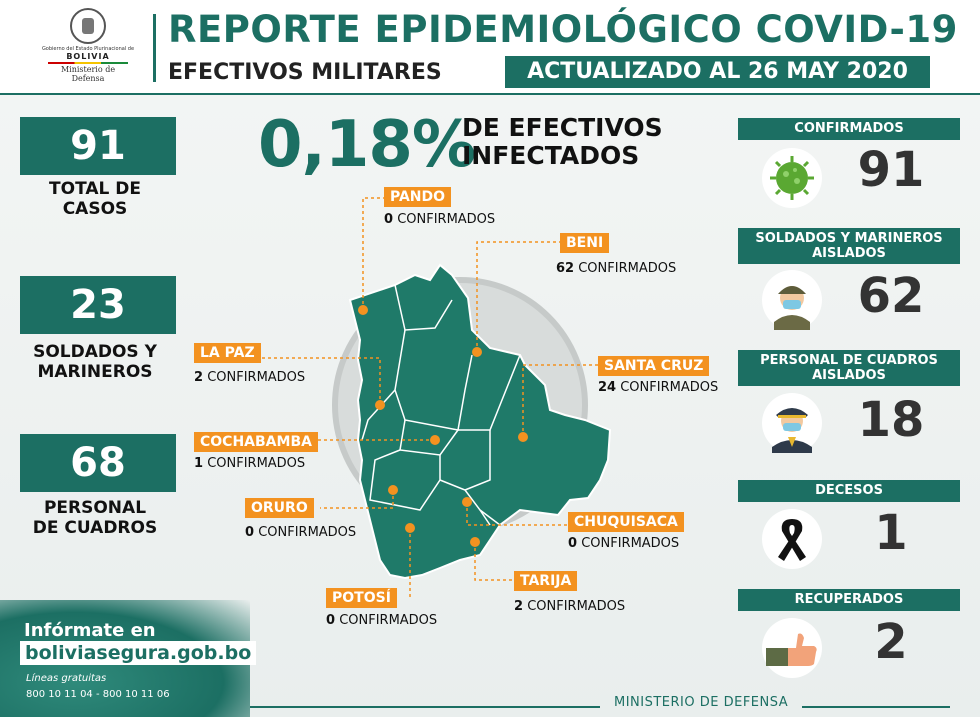 The height and width of the screenshot is (717, 980). Describe the element at coordinates (98, 694) in the screenshot. I see `hotline-numbers: 800 10 11 04 - 800 10 11 06` at that location.